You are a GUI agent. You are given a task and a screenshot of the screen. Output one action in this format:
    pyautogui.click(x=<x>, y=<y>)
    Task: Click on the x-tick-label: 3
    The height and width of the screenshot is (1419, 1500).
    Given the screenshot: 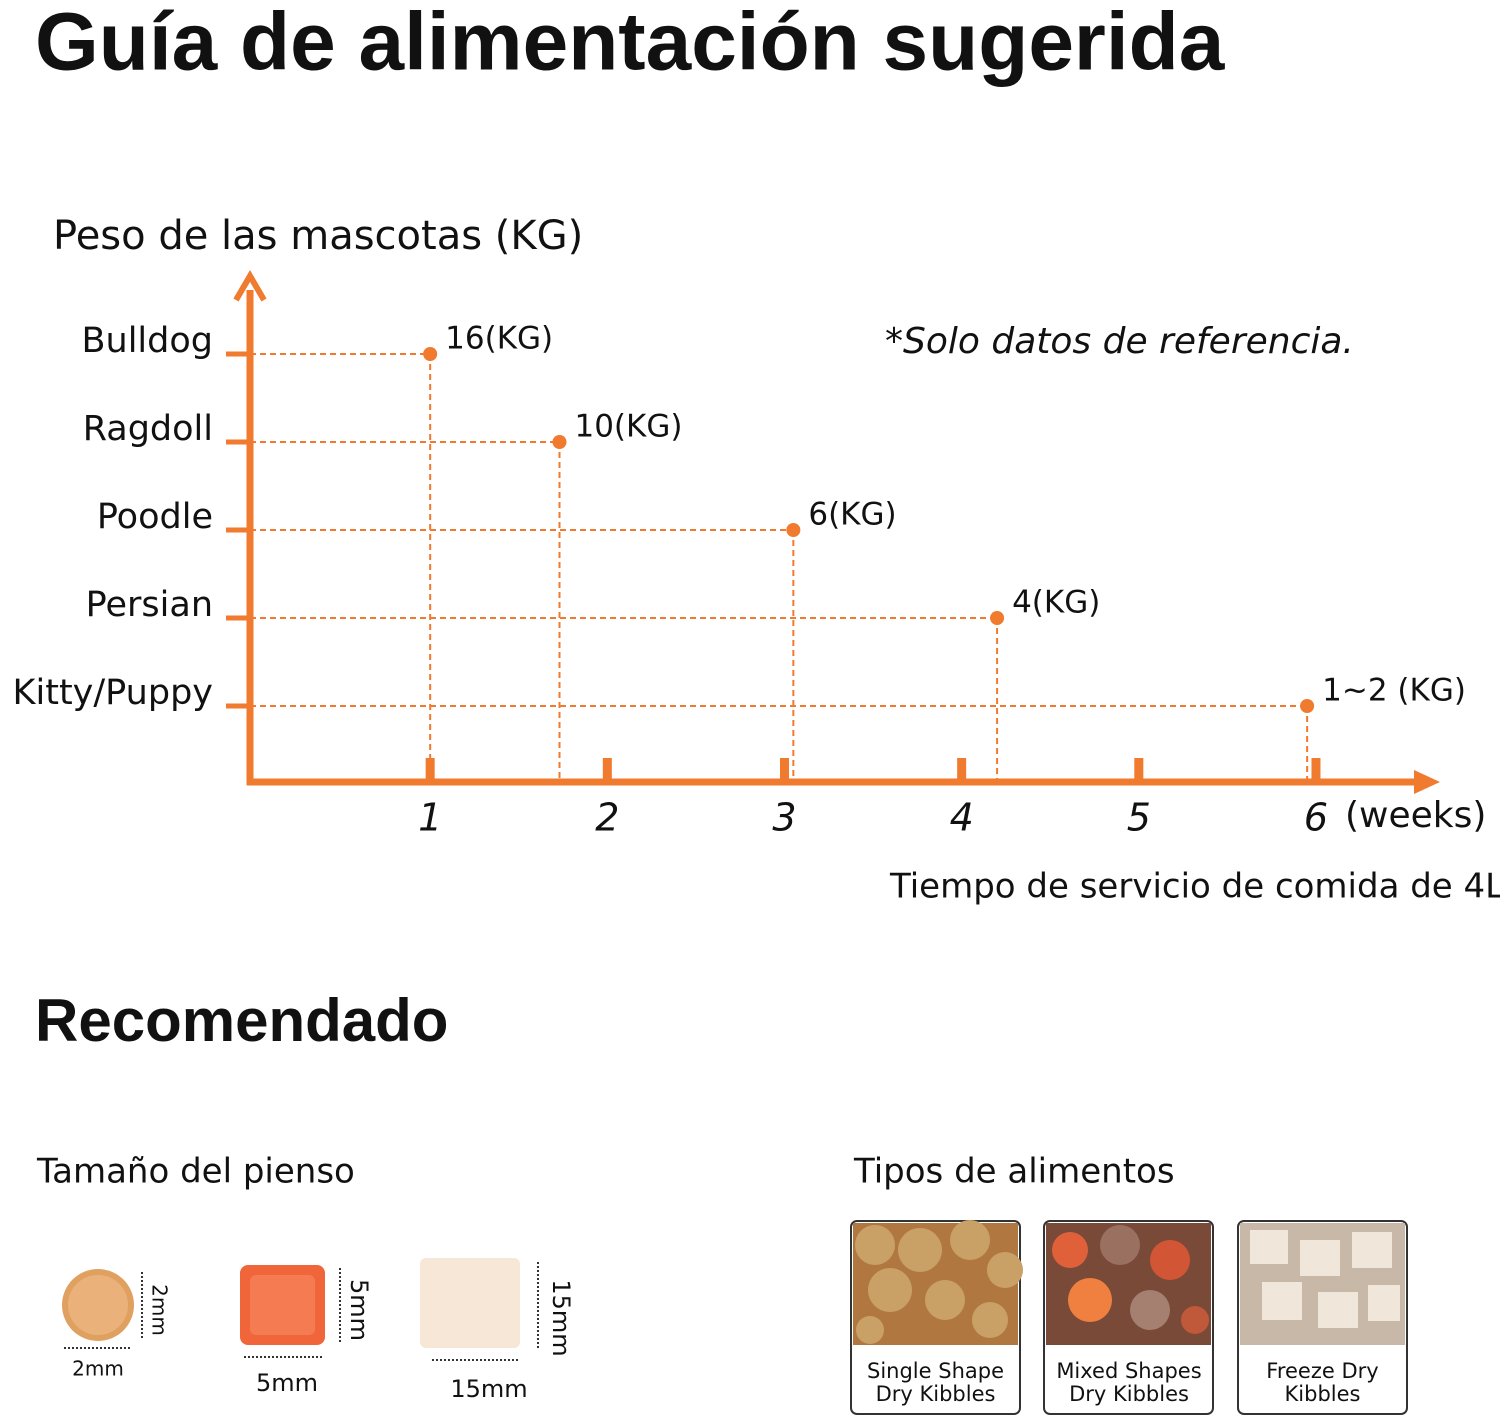 What is the action you would take?
    pyautogui.click(x=784, y=818)
    